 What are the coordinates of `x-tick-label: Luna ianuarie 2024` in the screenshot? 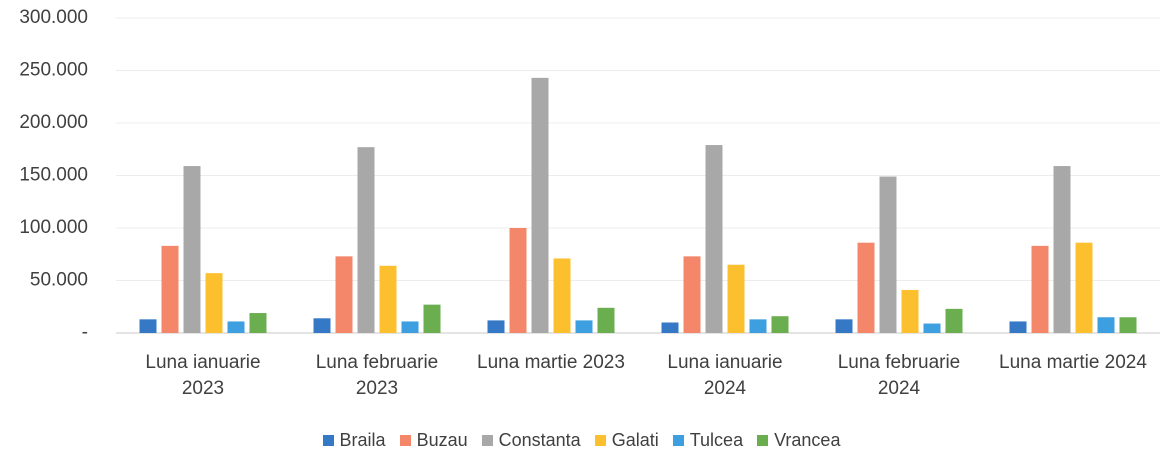 It's located at (725, 375).